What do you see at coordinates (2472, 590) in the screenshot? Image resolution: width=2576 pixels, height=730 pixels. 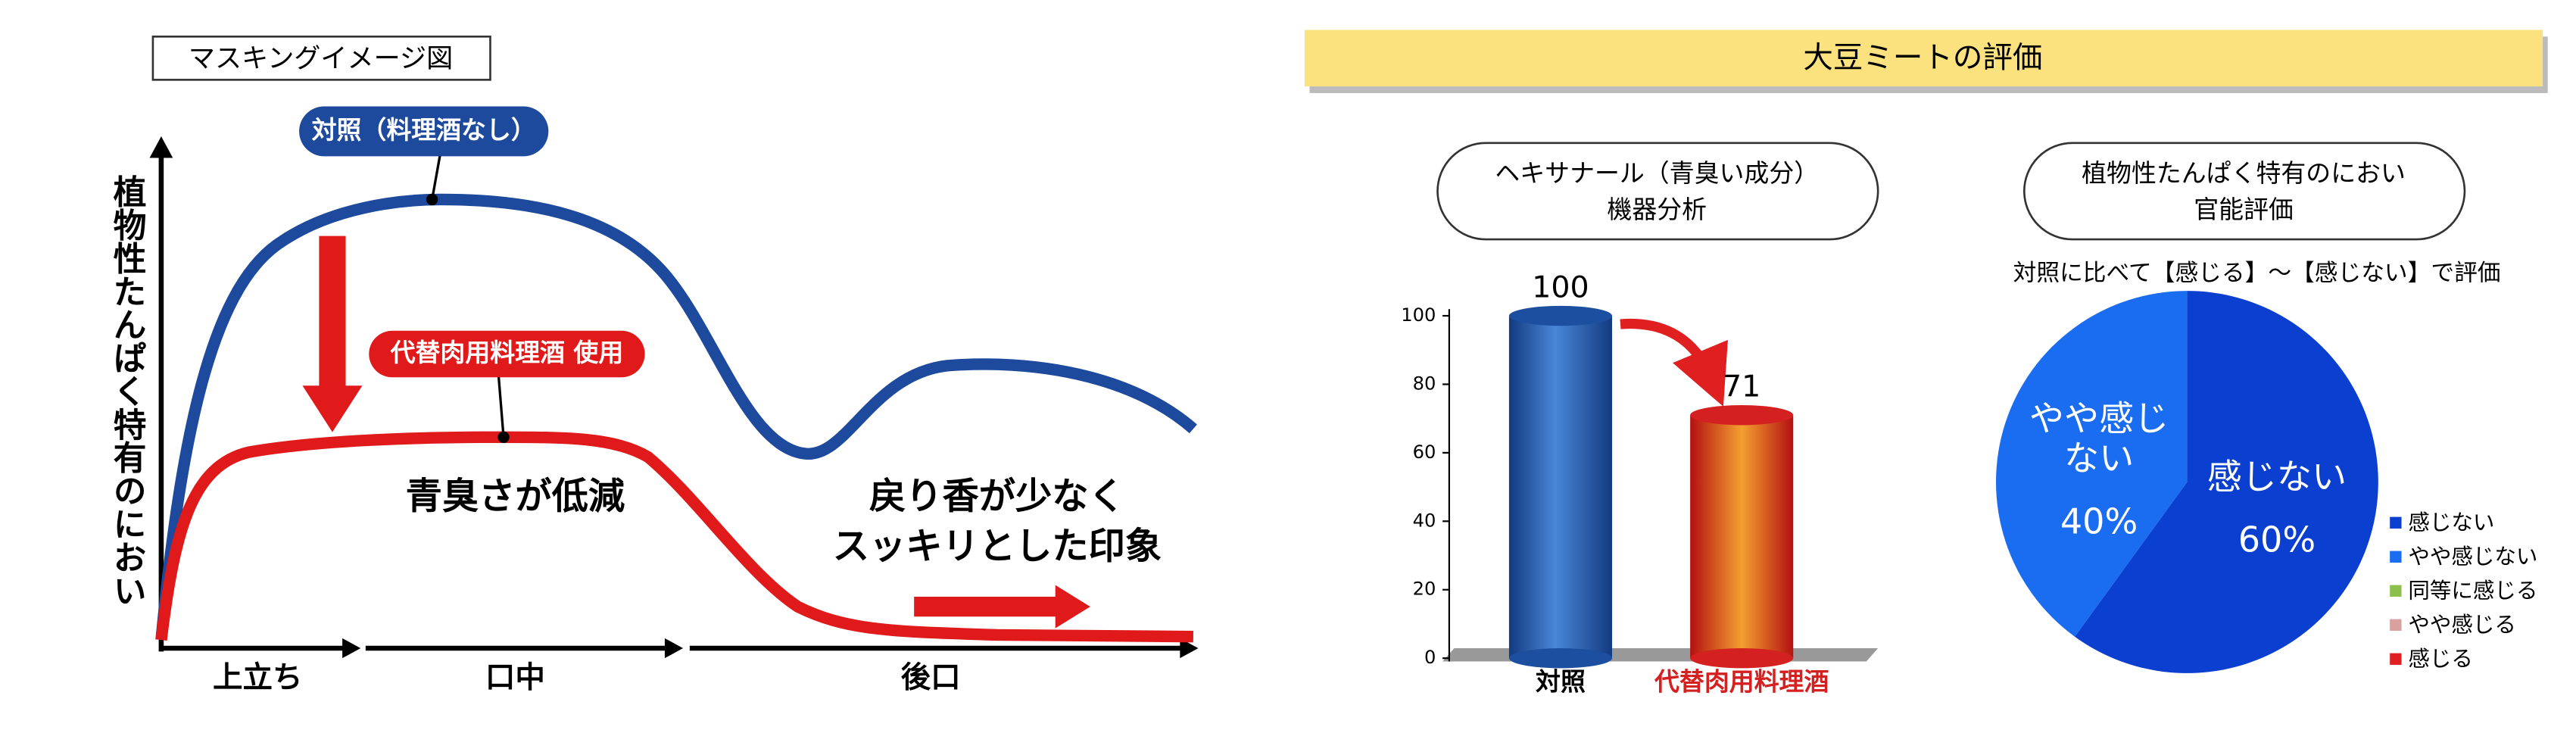 I see `legend-label: 同等に感じる` at bounding box center [2472, 590].